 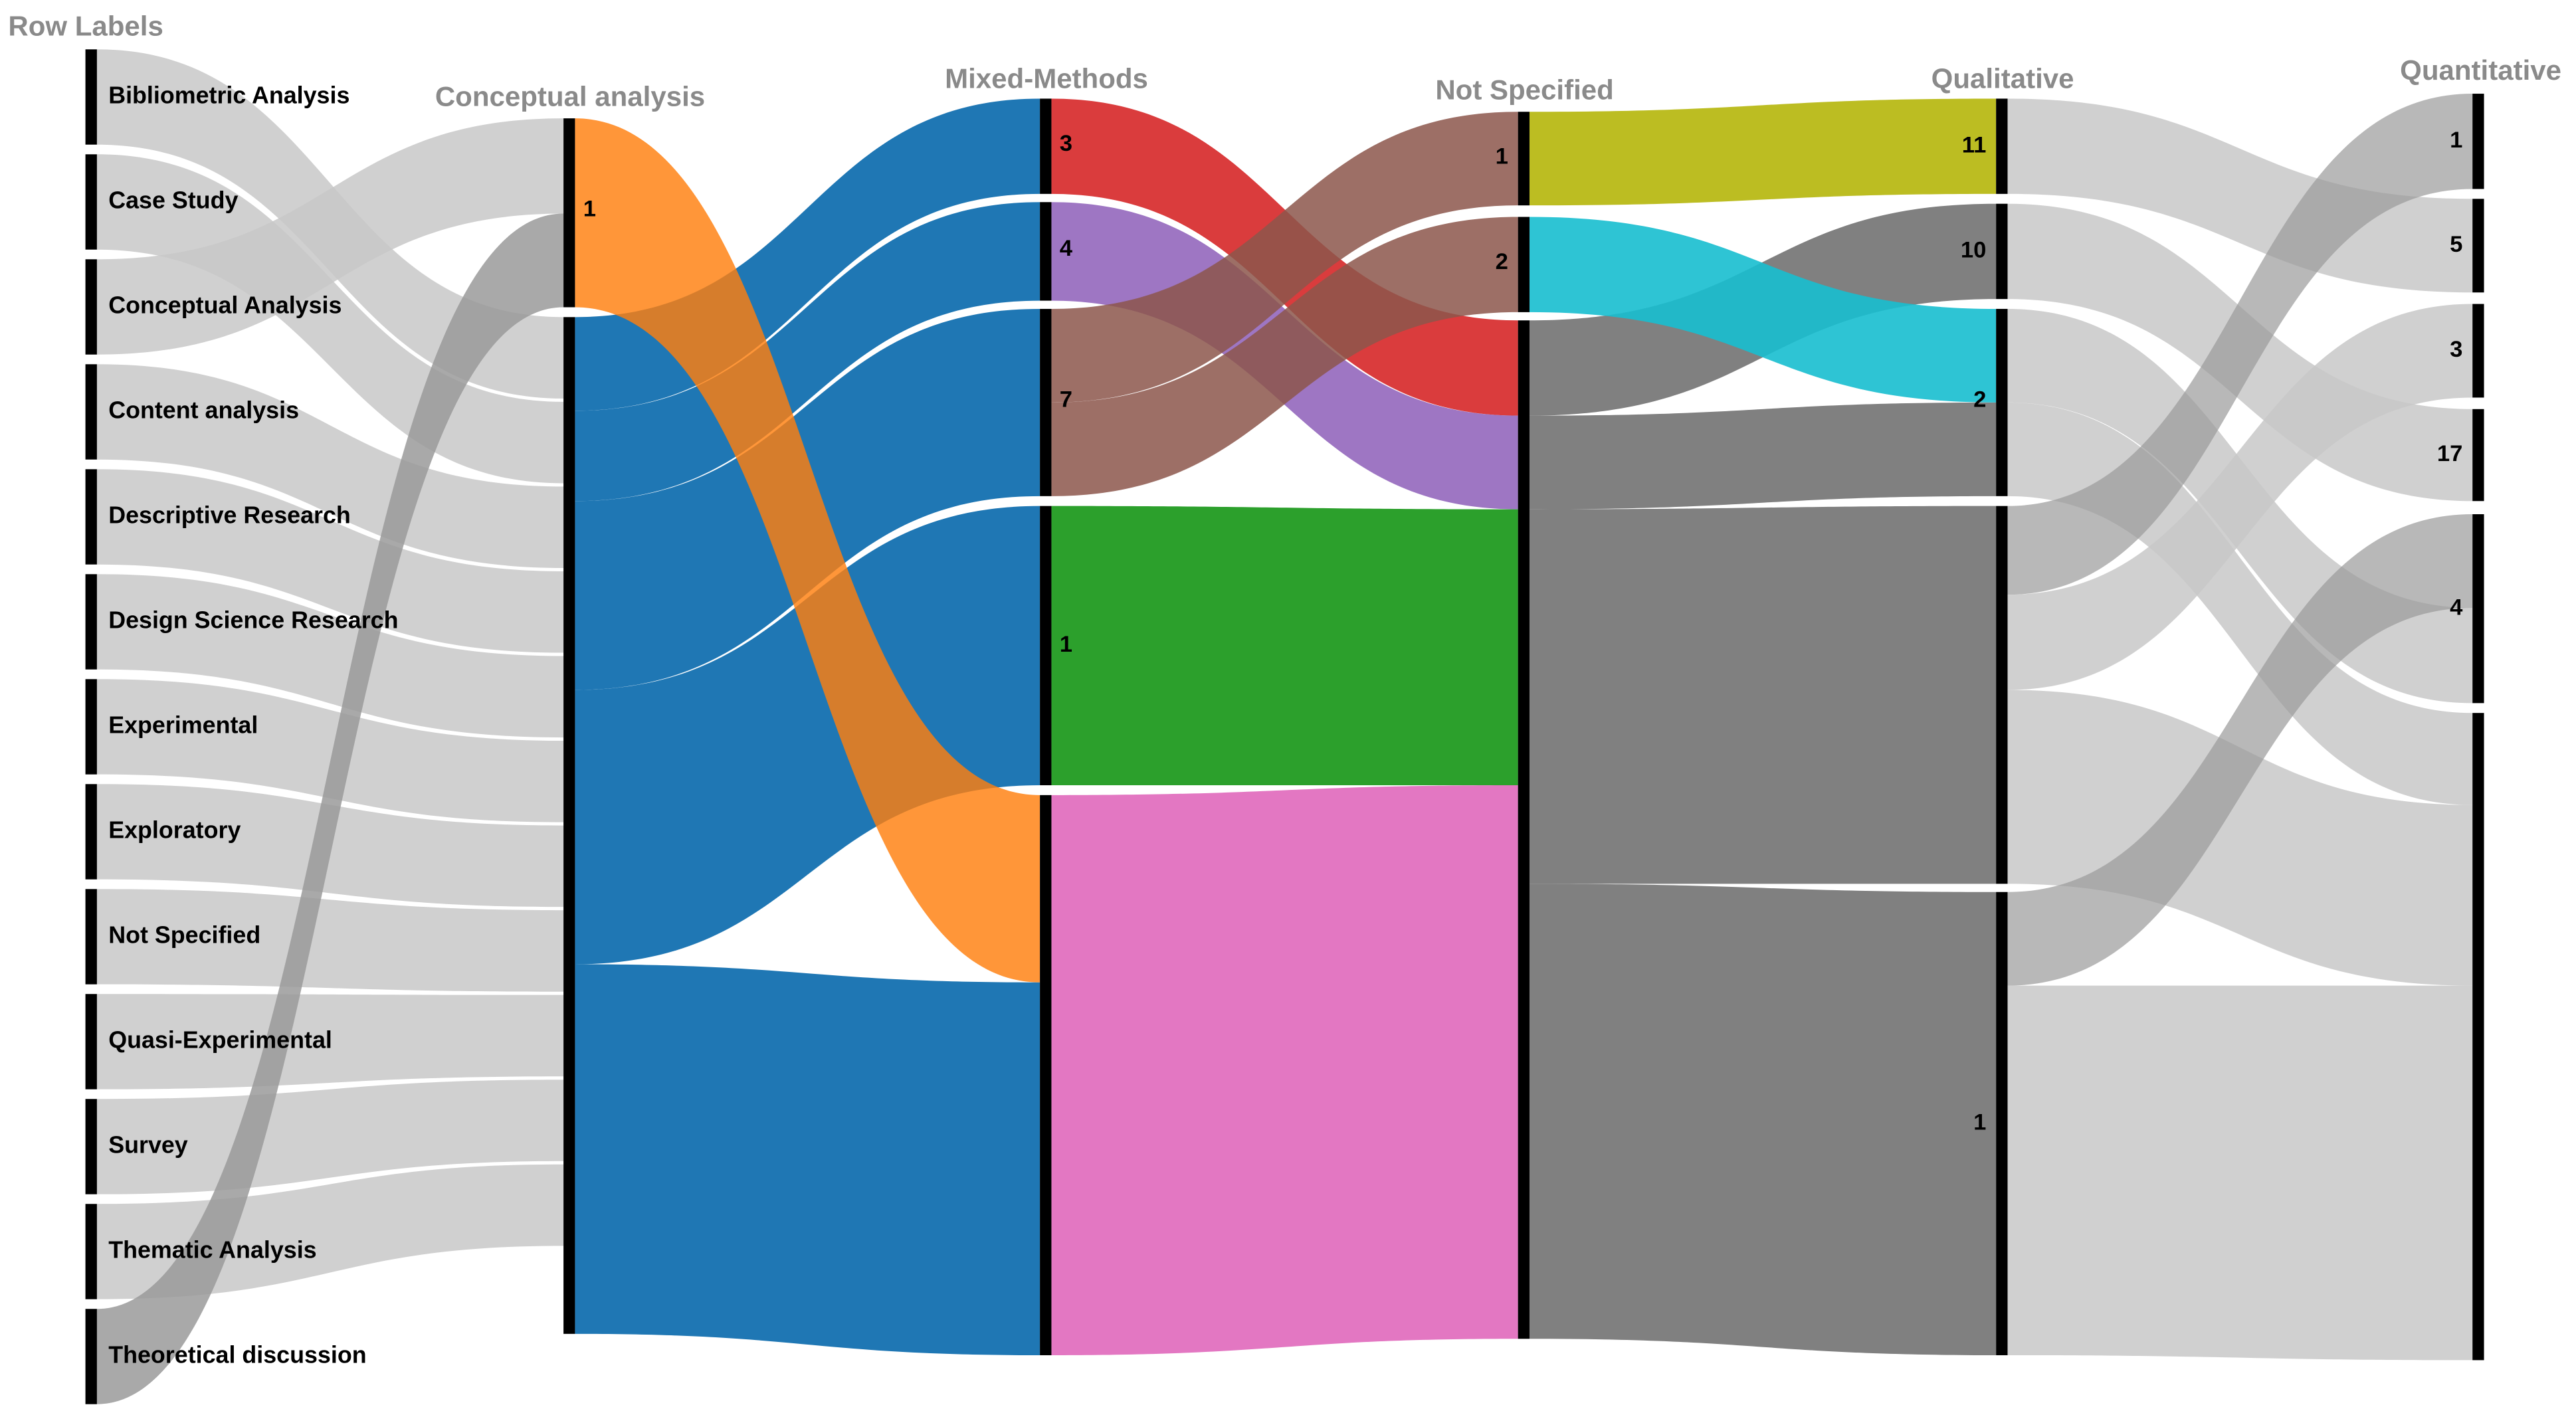 I want to click on row-label: Bibliometric Analysis, so click(x=229, y=95).